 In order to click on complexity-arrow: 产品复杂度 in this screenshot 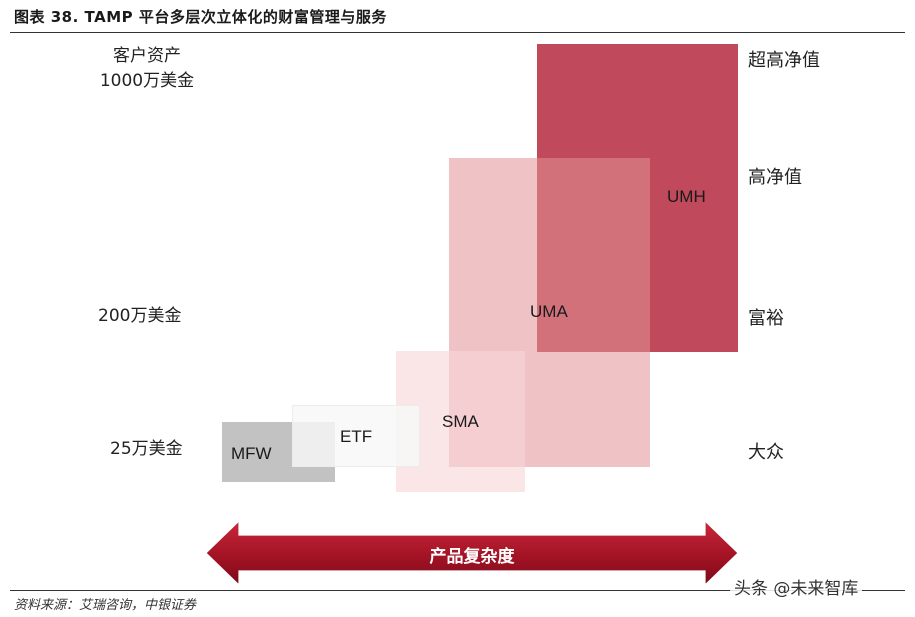, I will do `click(472, 553)`.